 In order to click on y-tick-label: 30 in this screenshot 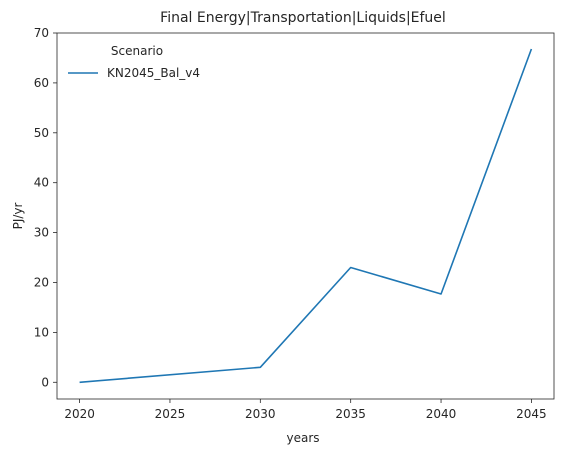, I will do `click(41, 233)`.